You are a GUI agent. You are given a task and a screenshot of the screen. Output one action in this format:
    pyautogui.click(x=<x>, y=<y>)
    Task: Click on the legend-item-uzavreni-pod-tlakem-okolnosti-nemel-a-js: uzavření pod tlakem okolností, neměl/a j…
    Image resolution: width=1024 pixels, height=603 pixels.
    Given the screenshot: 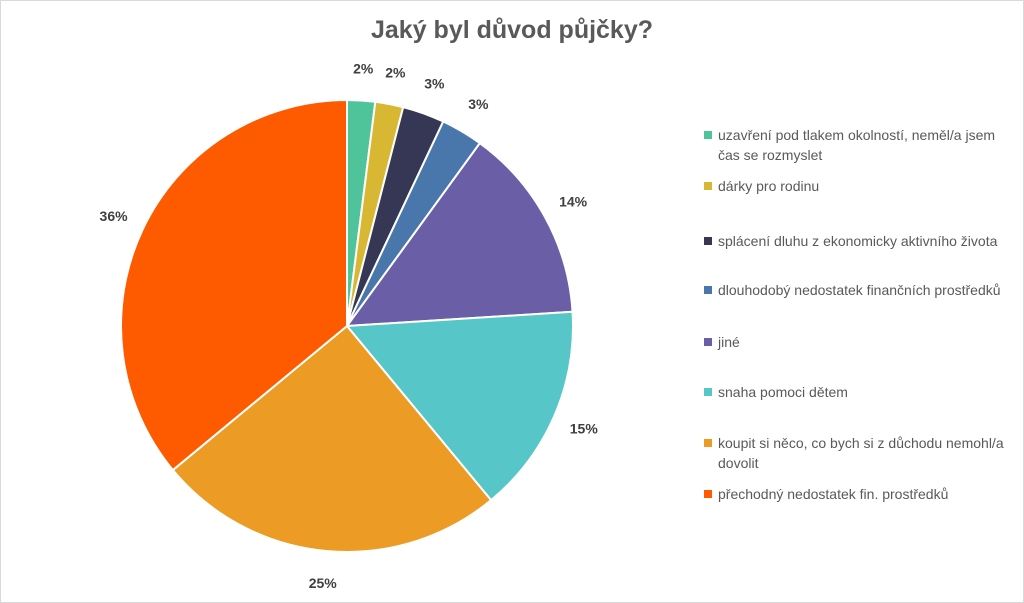 What is the action you would take?
    pyautogui.click(x=861, y=145)
    